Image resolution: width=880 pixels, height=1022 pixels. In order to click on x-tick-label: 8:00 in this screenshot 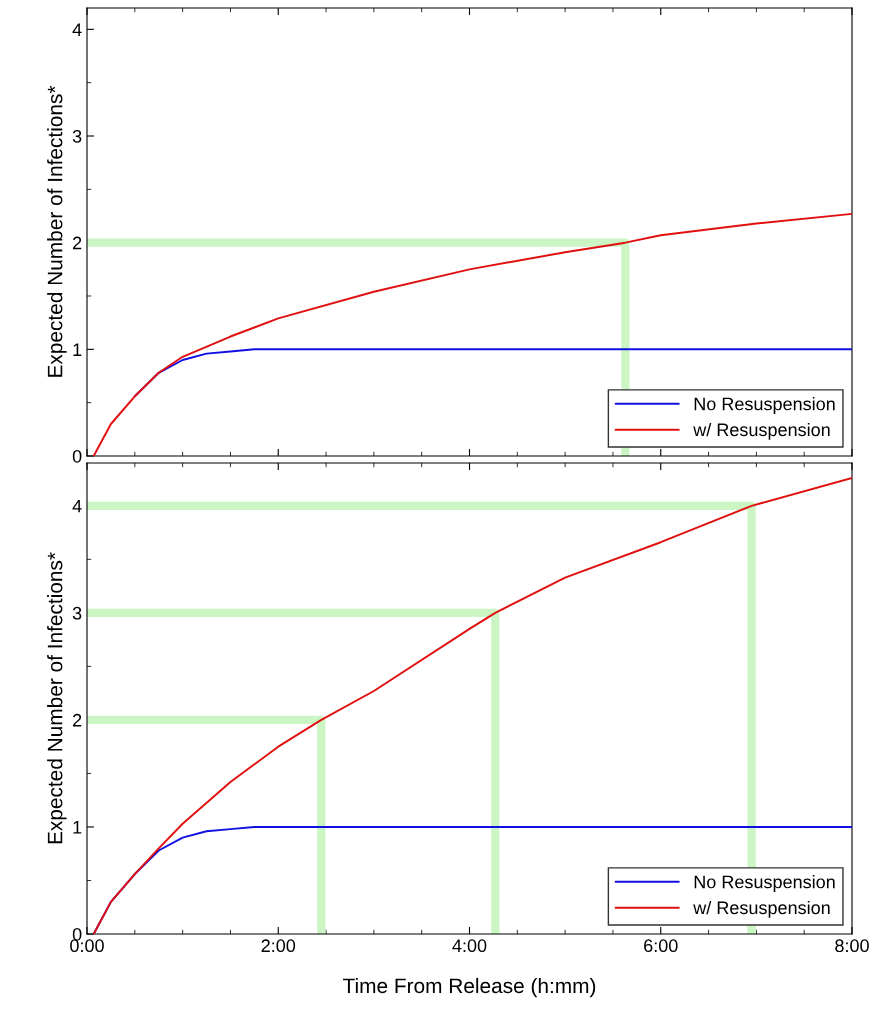, I will do `click(852, 946)`.